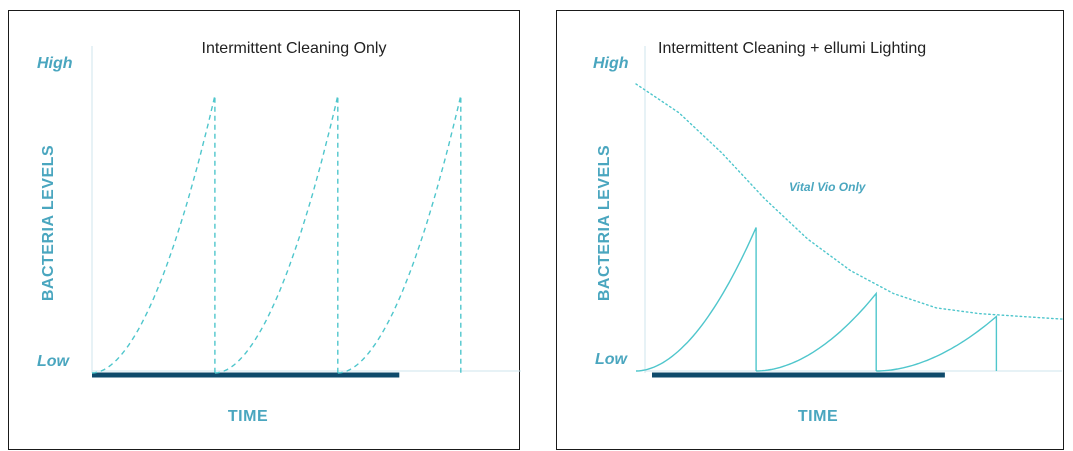 This screenshot has width=1073, height=451. What do you see at coordinates (792, 48) in the screenshot?
I see `chart-title: Intermittent Cleaning + ellumi Lighting` at bounding box center [792, 48].